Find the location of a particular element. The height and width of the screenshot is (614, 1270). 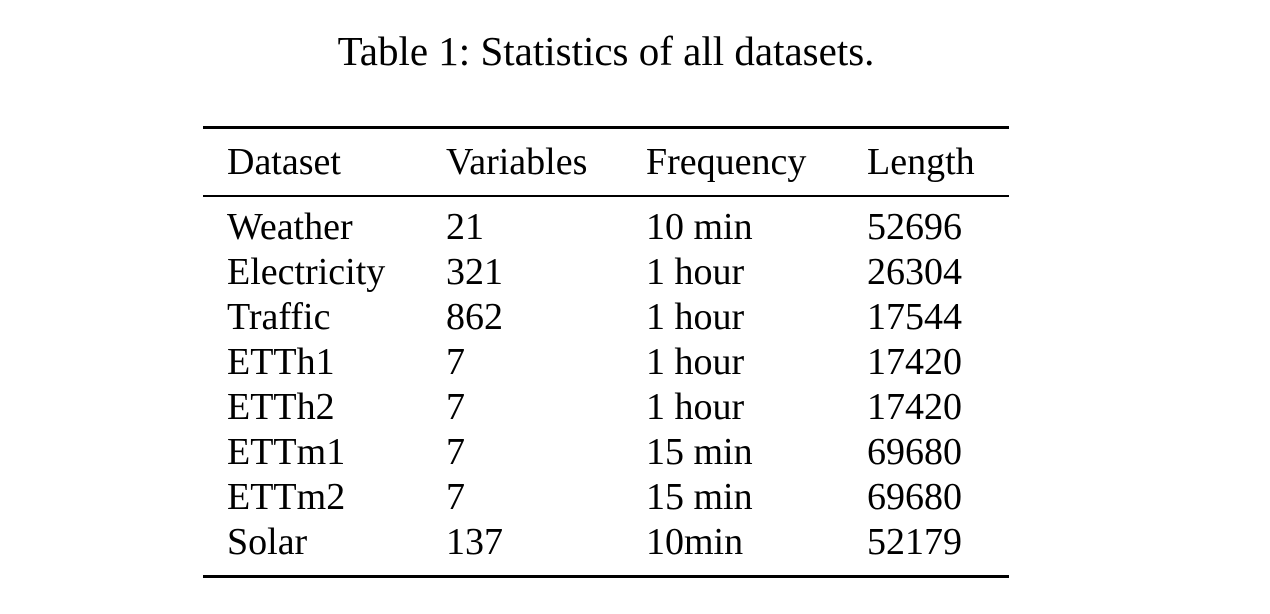

table-row: Weather 21 10 min 52696 is located at coordinates (606, 223).